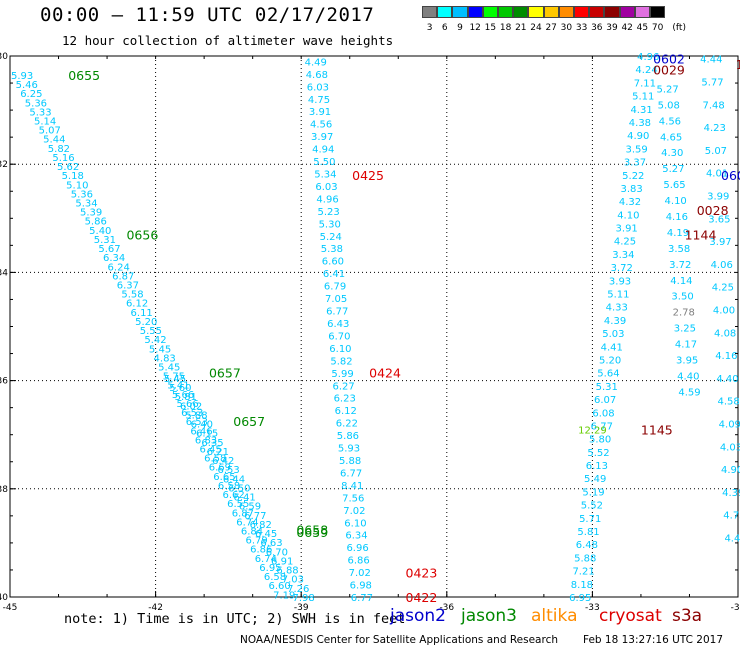 This screenshot has height=650, width=740. I want to click on swh-value: 5.38, so click(332, 249).